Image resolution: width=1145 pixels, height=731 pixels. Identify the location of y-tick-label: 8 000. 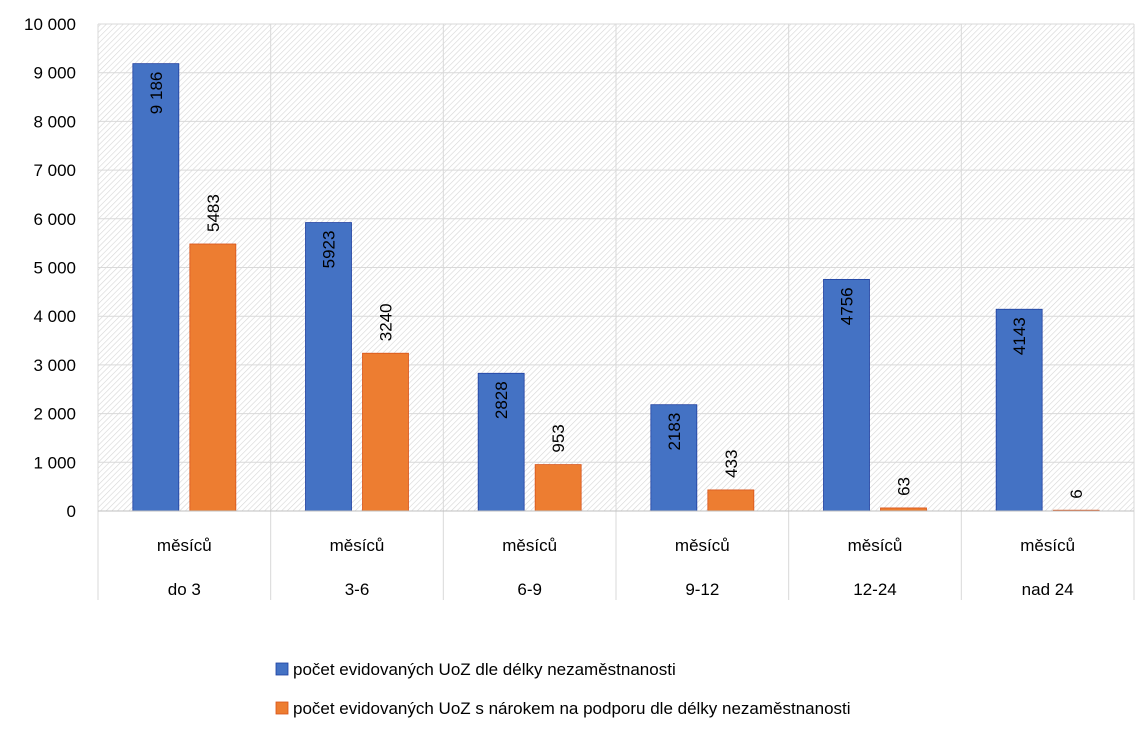
(54, 121).